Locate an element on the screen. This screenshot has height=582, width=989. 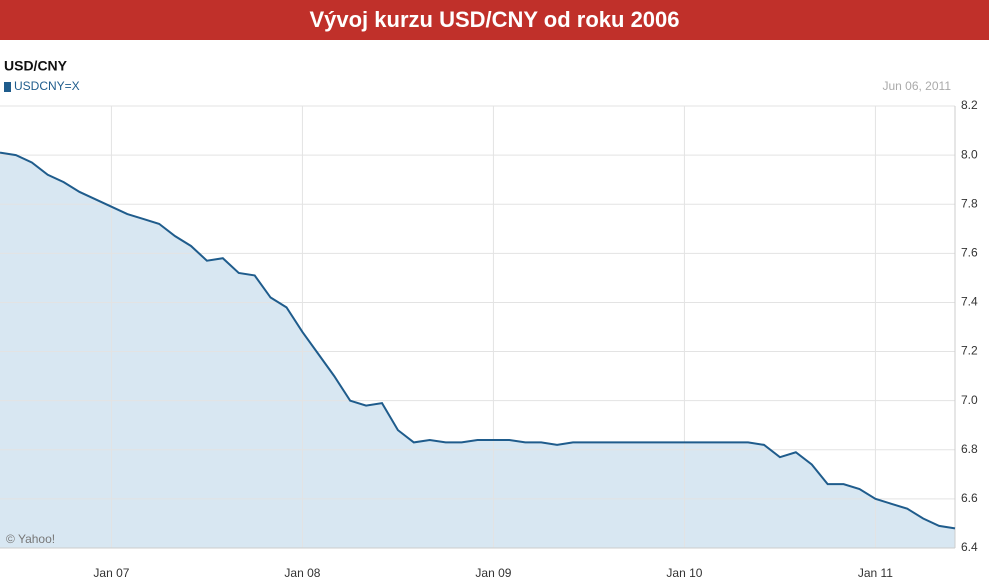
chart-title: USD/CNY is located at coordinates (36, 66).